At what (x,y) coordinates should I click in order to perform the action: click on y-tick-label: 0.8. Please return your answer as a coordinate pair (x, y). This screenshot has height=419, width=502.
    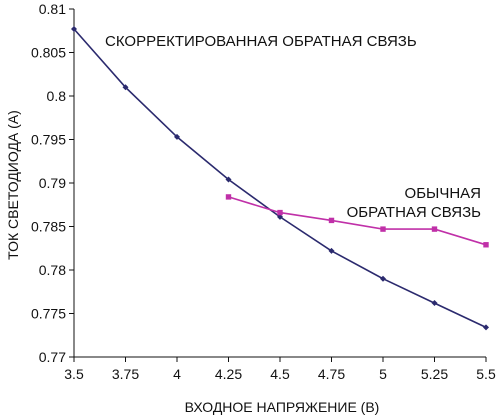
    Looking at the image, I should click on (57, 96).